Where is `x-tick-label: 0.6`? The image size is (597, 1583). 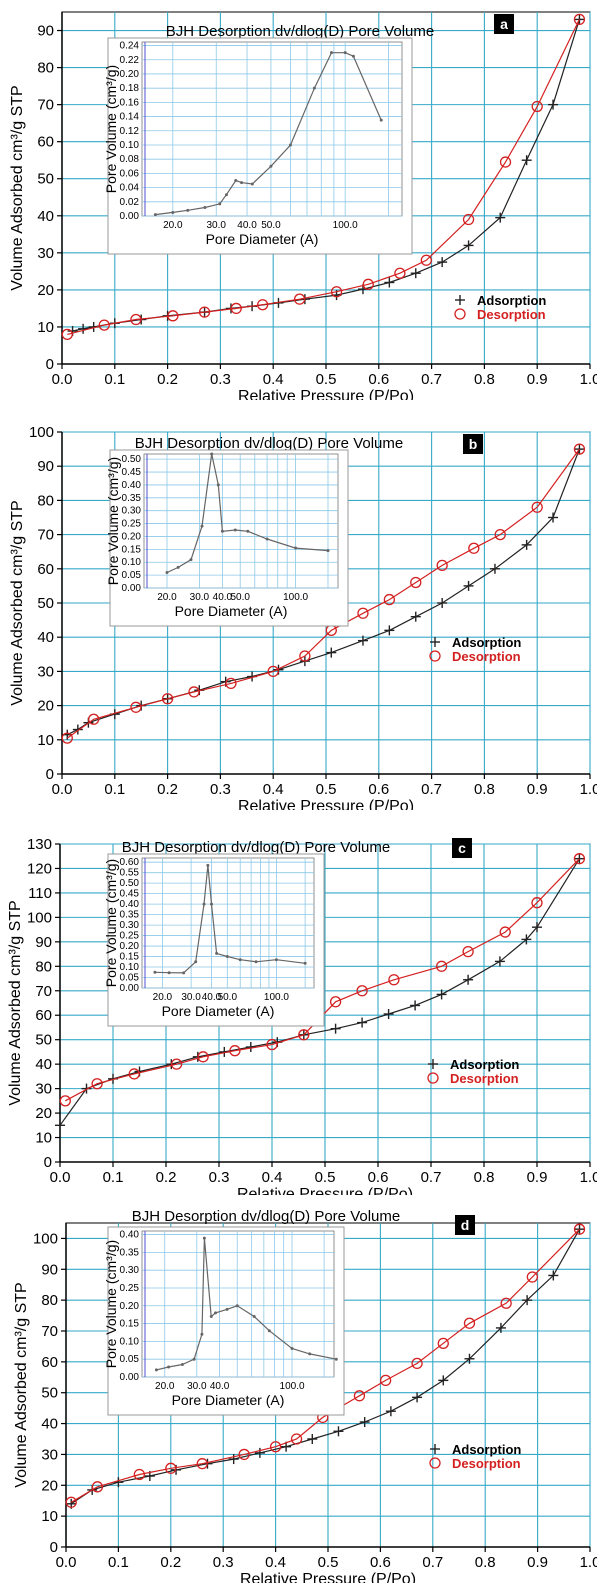 x-tick-label: 0.6 is located at coordinates (378, 379).